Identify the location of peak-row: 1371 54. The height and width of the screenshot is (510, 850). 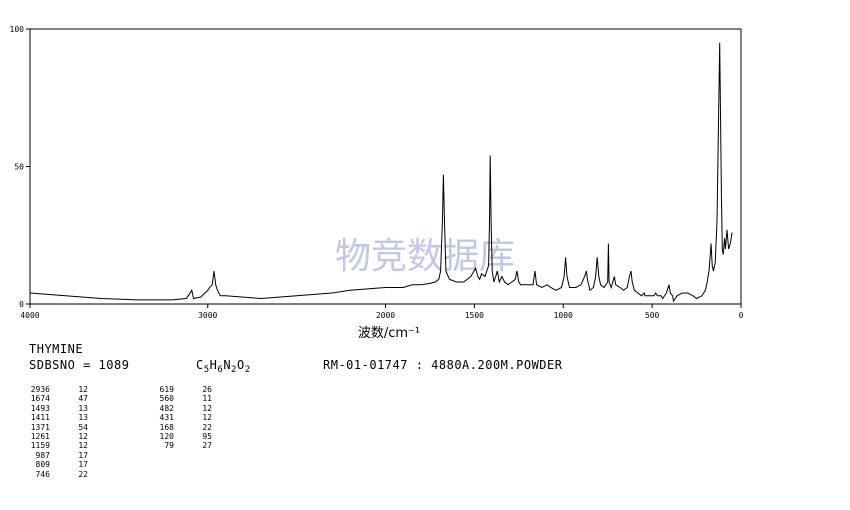
(57, 427).